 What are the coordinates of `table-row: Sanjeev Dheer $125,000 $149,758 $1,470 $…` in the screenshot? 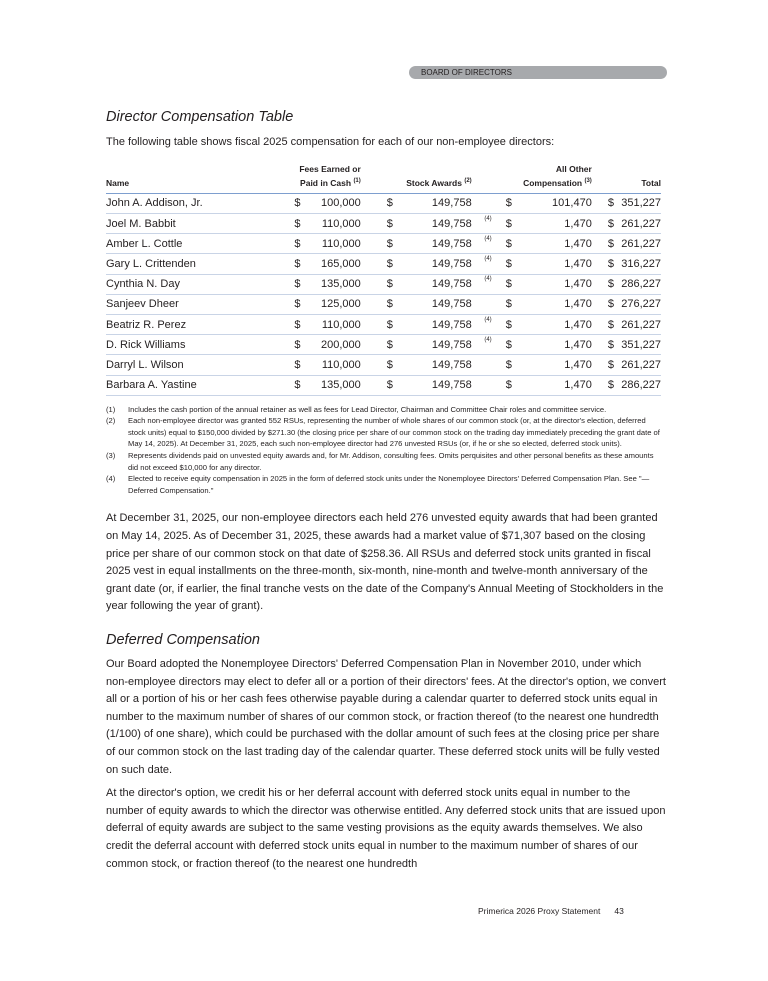 It's located at (383, 304).